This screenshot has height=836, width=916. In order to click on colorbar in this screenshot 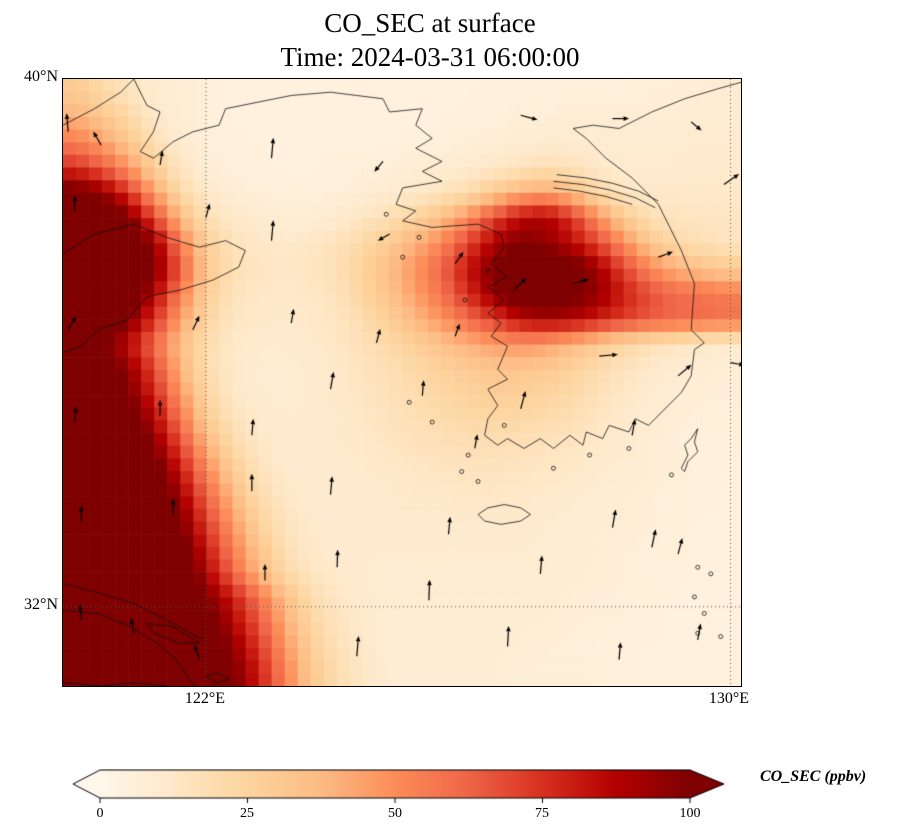, I will do `click(398, 787)`.